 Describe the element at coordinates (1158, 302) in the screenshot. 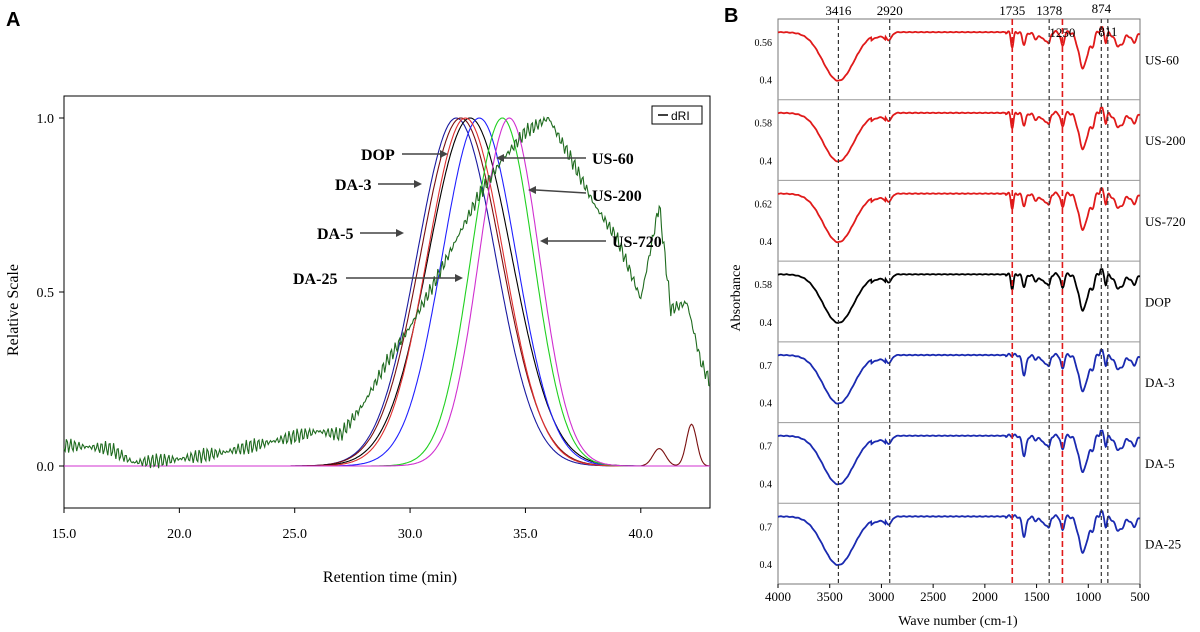

I see `track-label-dop: DOP` at that location.